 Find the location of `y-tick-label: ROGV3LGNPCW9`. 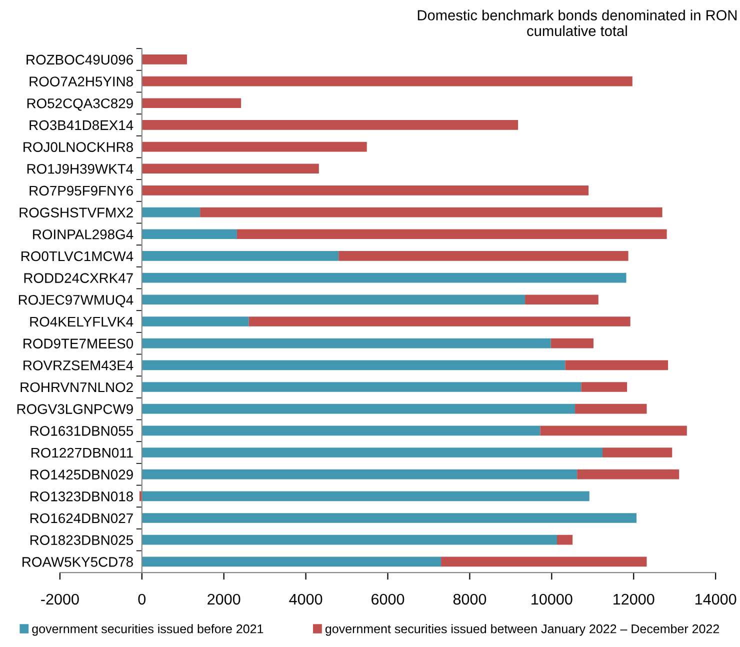

y-tick-label: ROGV3LGNPCW9 is located at coordinates (75, 409).